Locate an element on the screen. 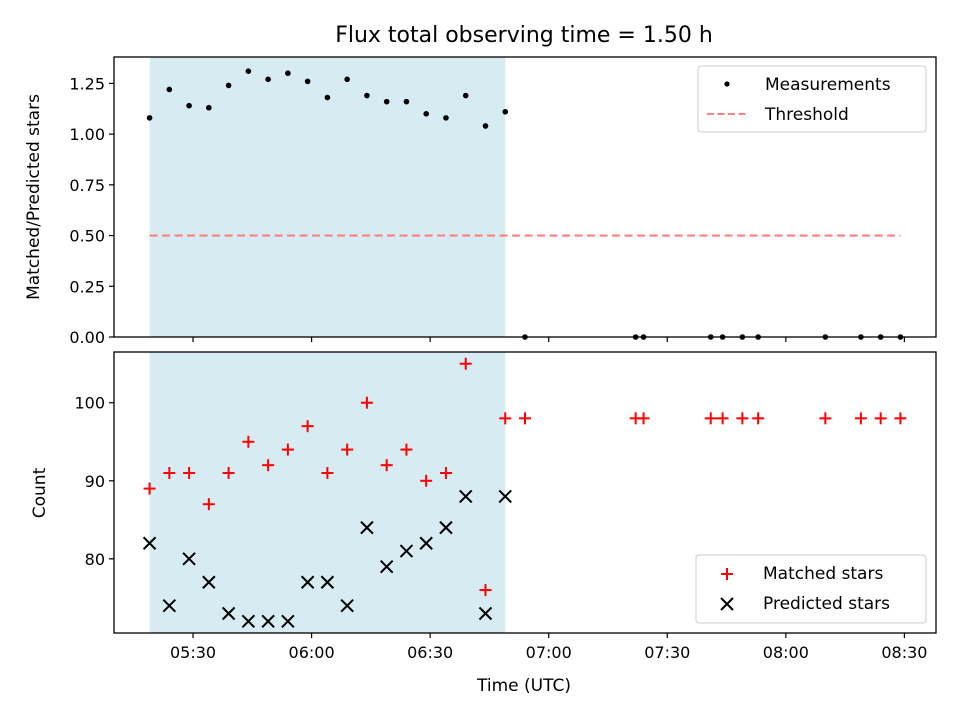 Image resolution: width=960 pixels, height=720 pixels. bottom-shaded-interval is located at coordinates (327, 492).